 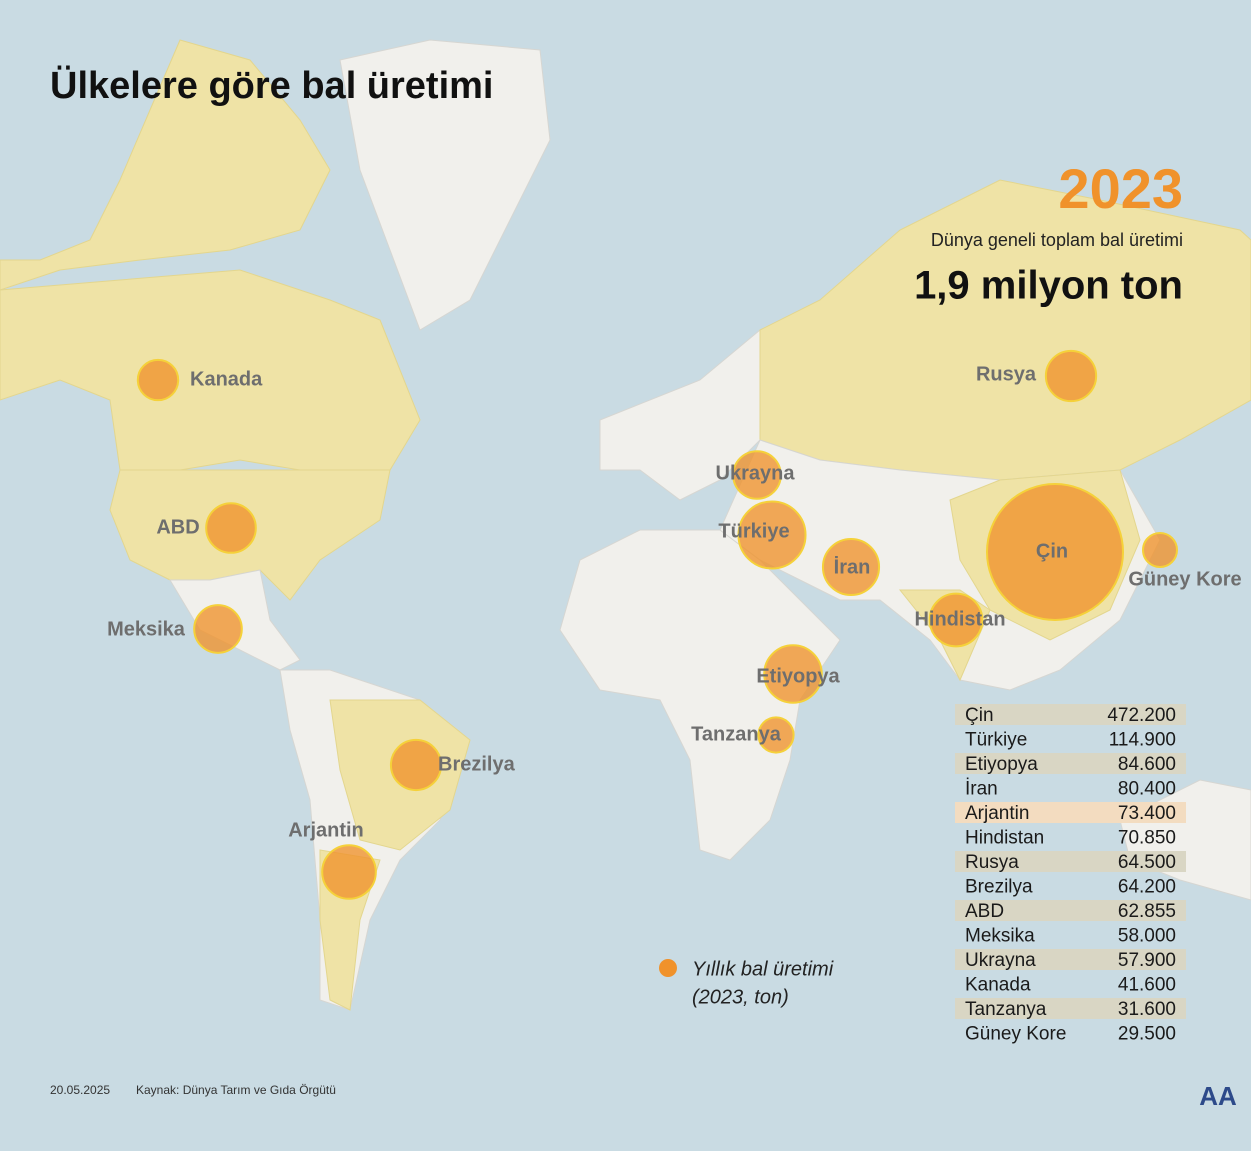 What do you see at coordinates (1147, 789) in the screenshot?
I see `table-value: 80.400` at bounding box center [1147, 789].